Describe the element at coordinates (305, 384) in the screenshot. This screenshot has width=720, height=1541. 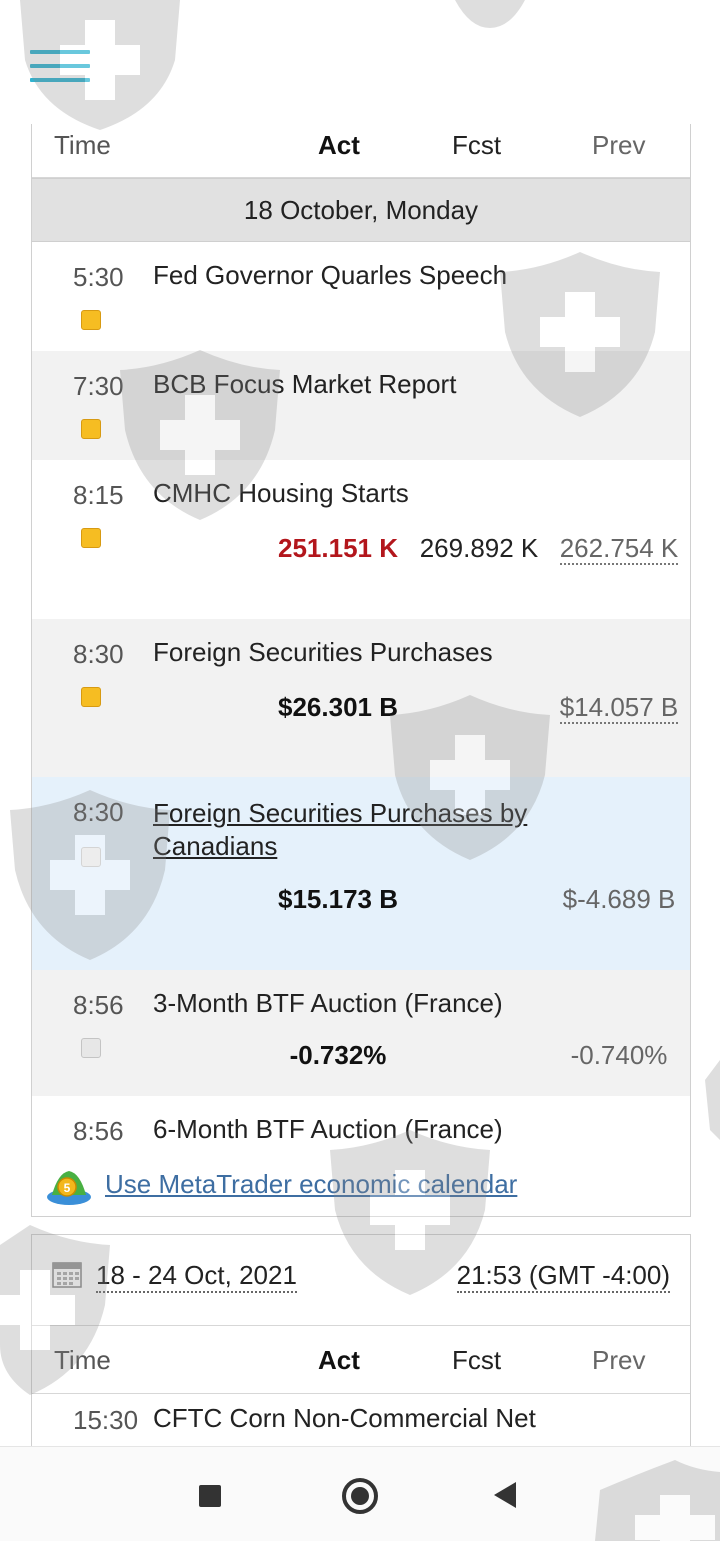
I see `event-title: BCB Focus Market Report` at that location.